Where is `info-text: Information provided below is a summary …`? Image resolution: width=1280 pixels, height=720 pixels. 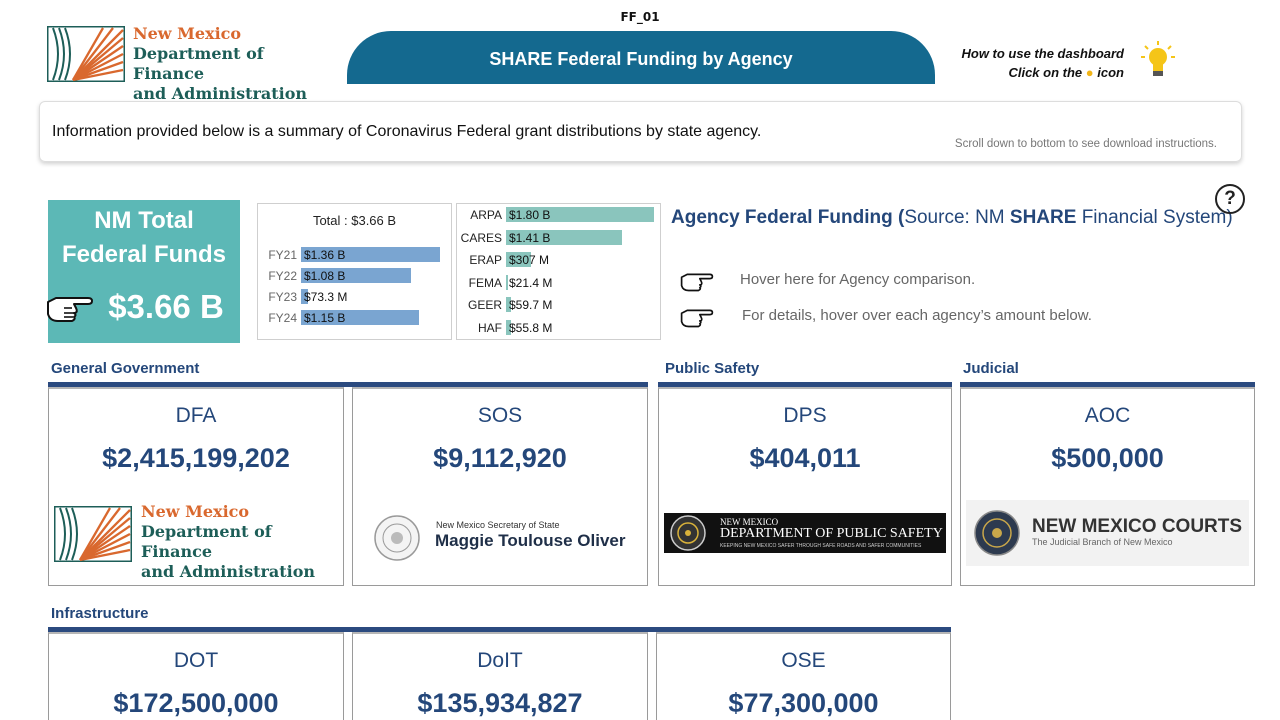
info-text: Information provided below is a summary … is located at coordinates (407, 131).